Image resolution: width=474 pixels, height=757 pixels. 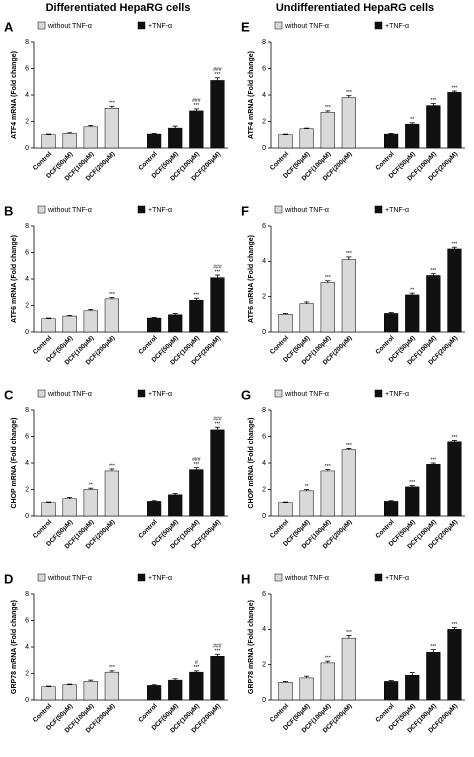 What do you see at coordinates (8, 210) in the screenshot?
I see `panel-label: B` at bounding box center [8, 210].